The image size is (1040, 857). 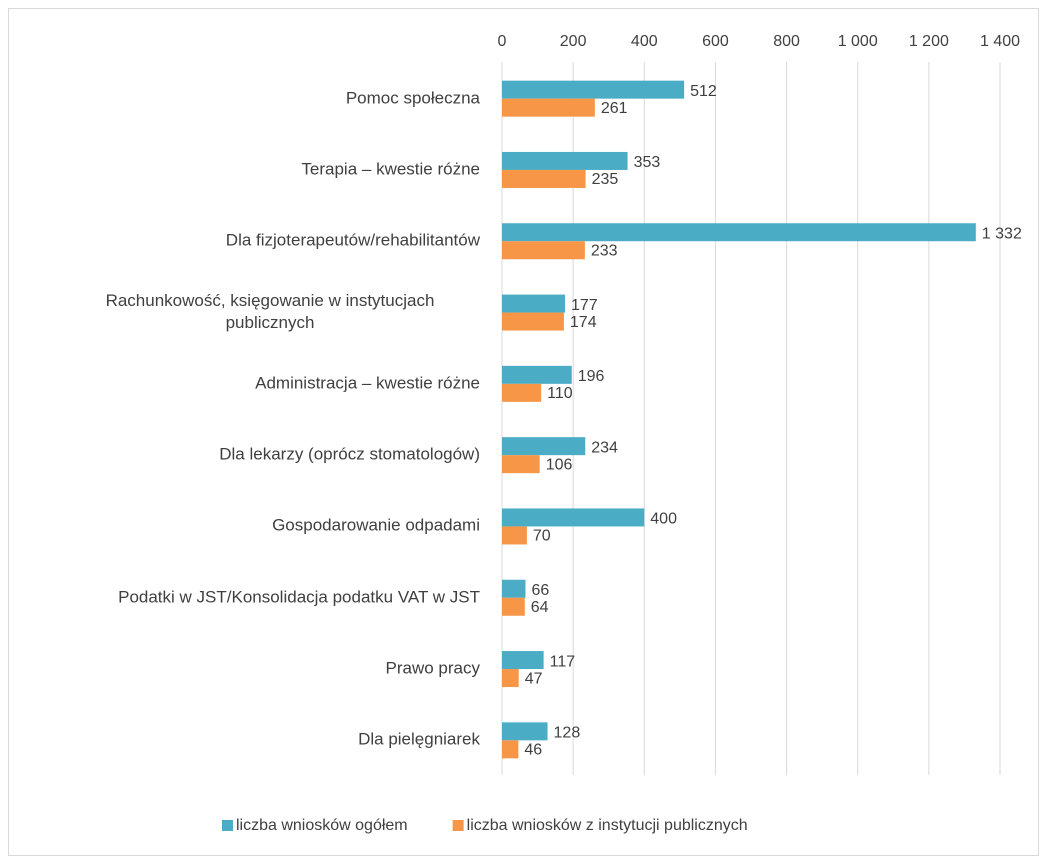 What do you see at coordinates (1000, 41) in the screenshot?
I see `x-tick-label: 1 400` at bounding box center [1000, 41].